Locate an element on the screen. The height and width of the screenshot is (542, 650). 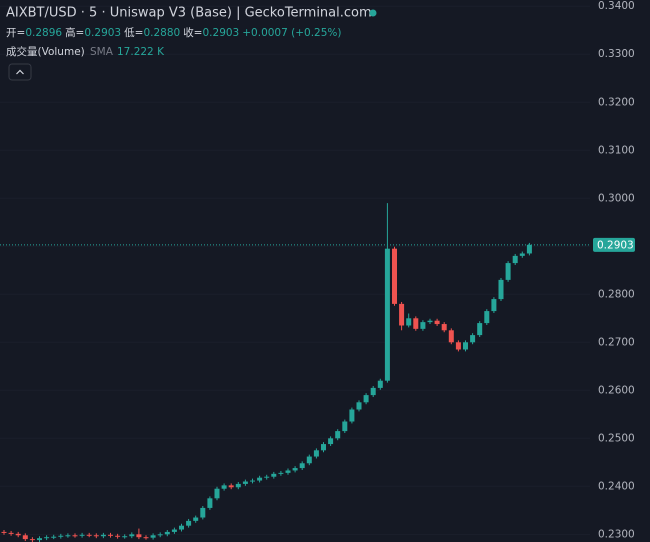
legend-key: 低= is located at coordinates (133, 32).